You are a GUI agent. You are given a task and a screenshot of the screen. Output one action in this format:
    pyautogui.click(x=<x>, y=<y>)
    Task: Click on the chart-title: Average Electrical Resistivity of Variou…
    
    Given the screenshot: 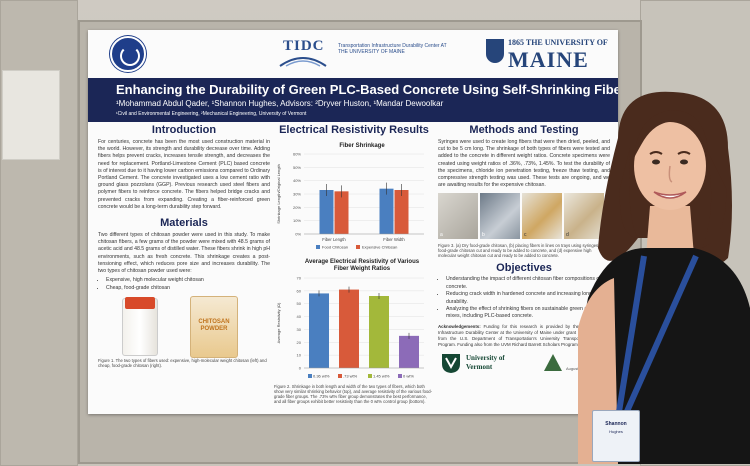 What is the action you would take?
    pyautogui.click(x=362, y=262)
    